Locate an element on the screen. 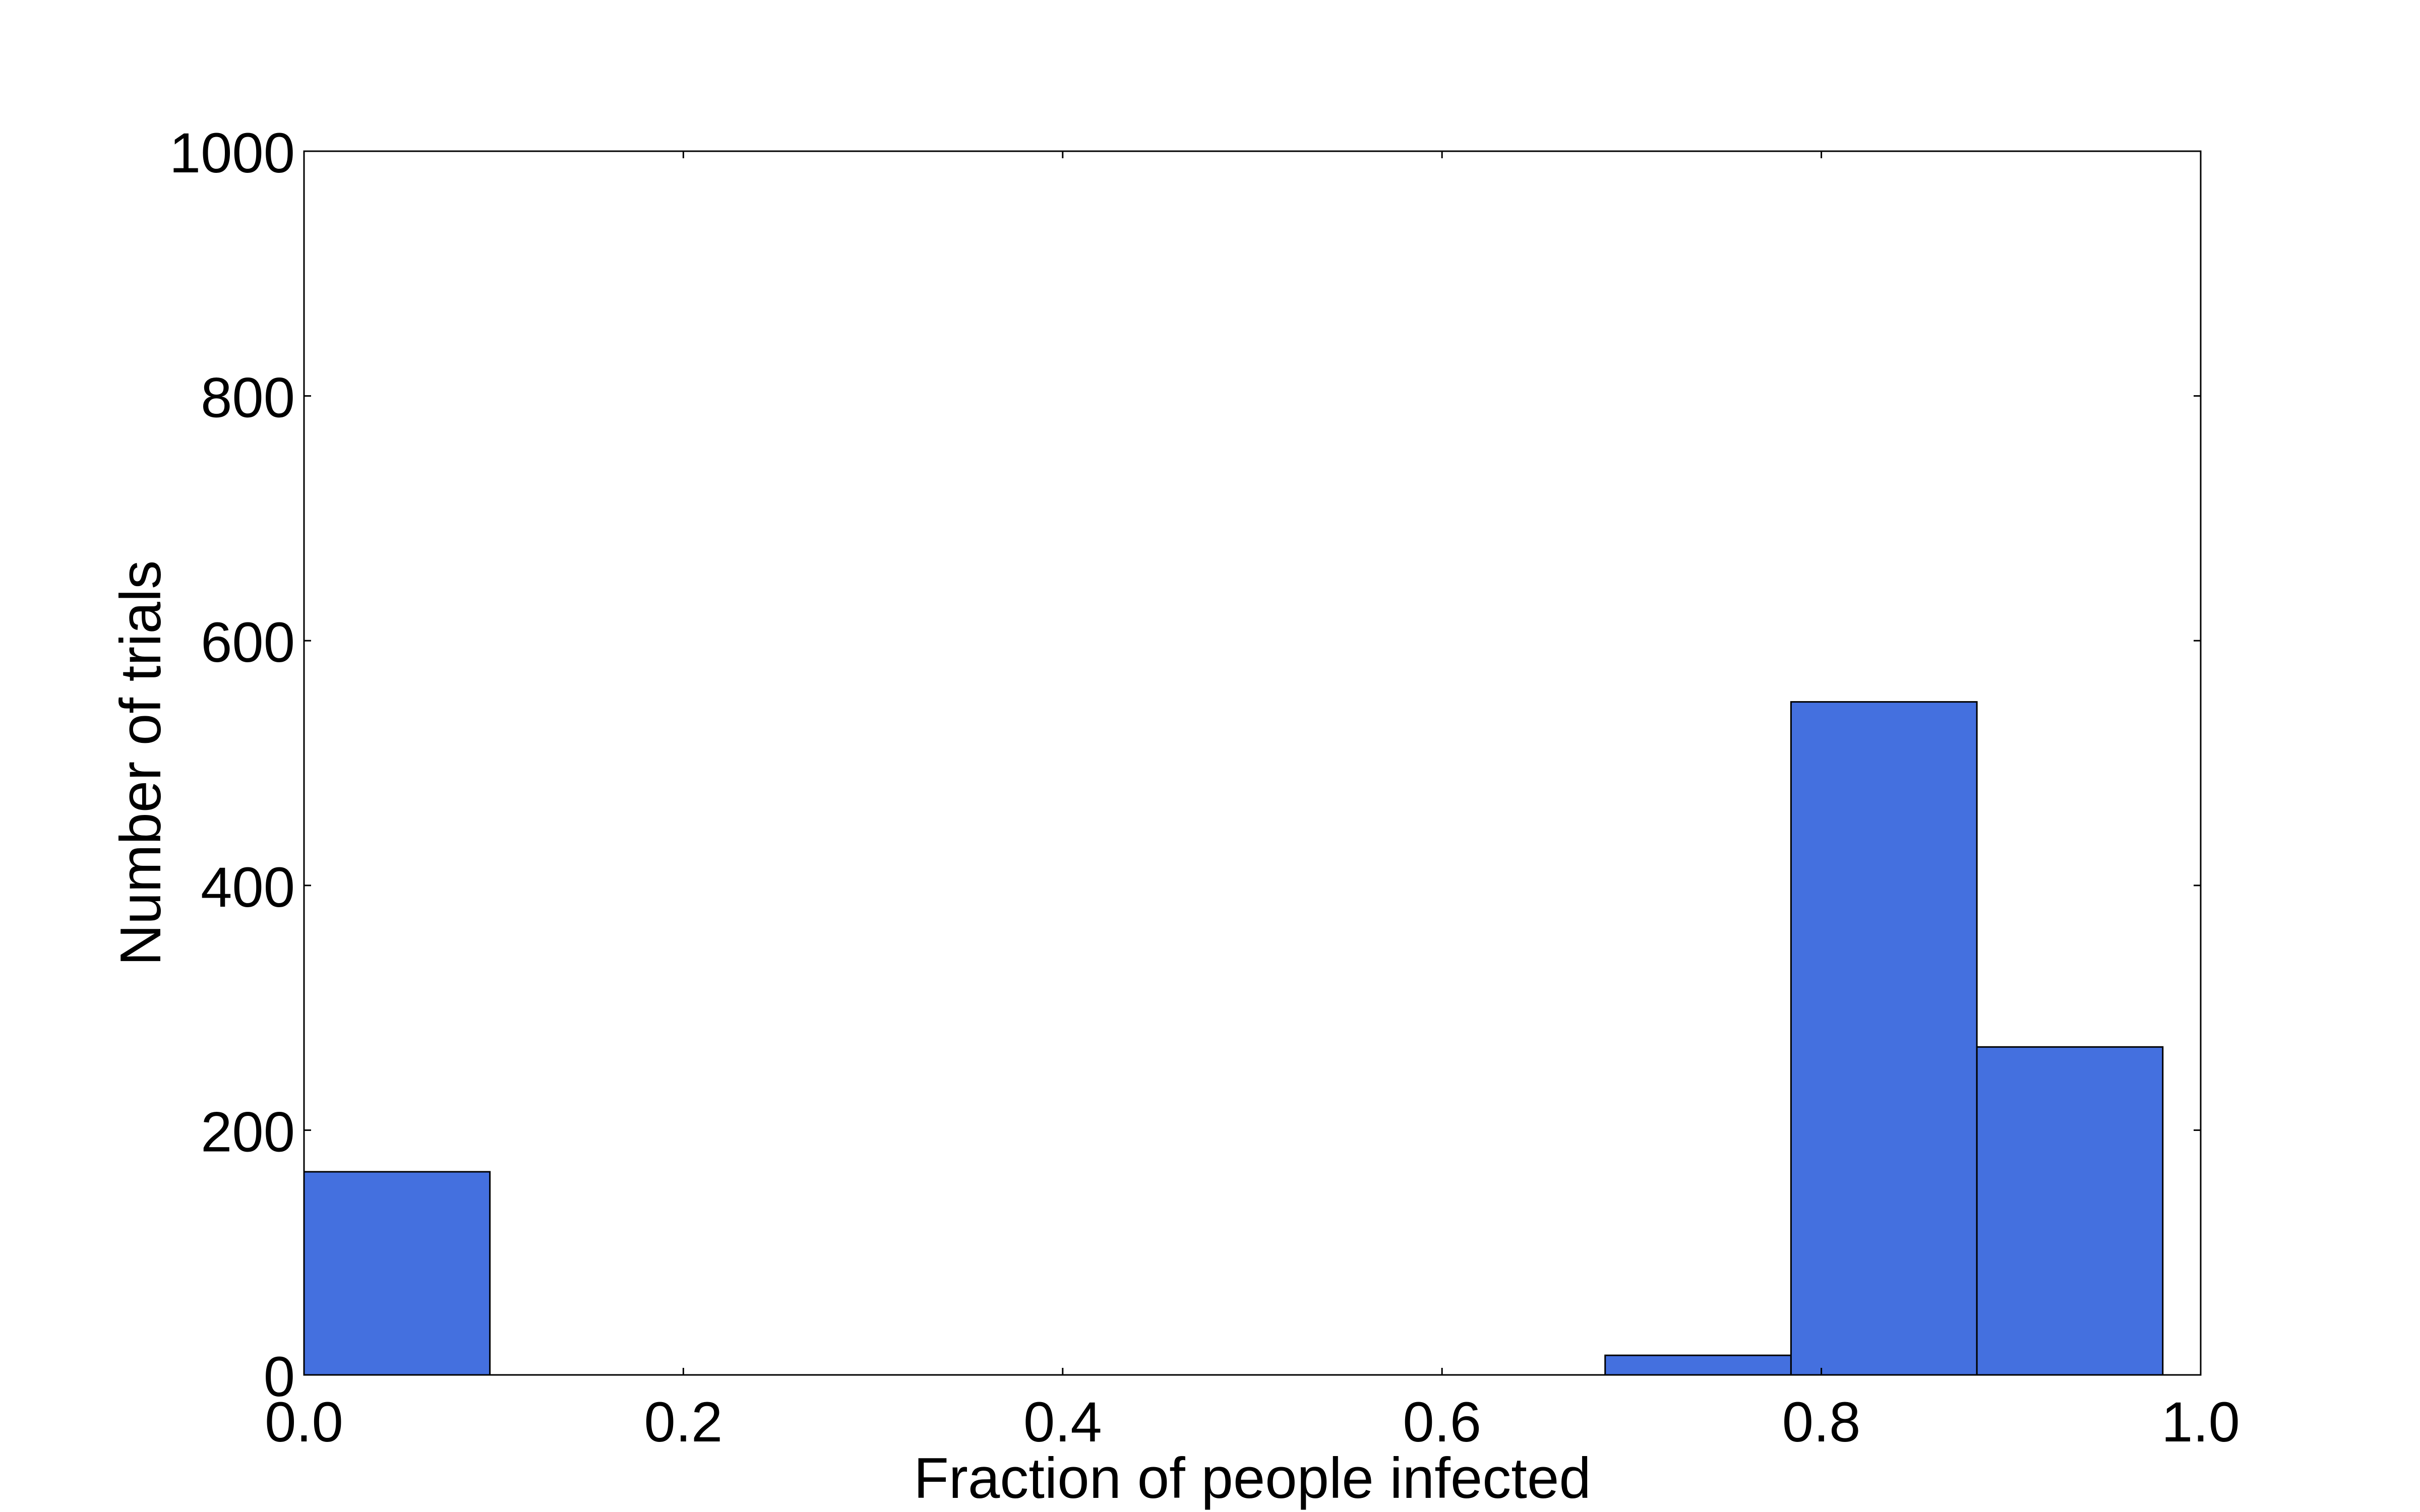 This screenshot has width=2420, height=1512. x-tick-label-3: 0.6 is located at coordinates (1442, 1423).